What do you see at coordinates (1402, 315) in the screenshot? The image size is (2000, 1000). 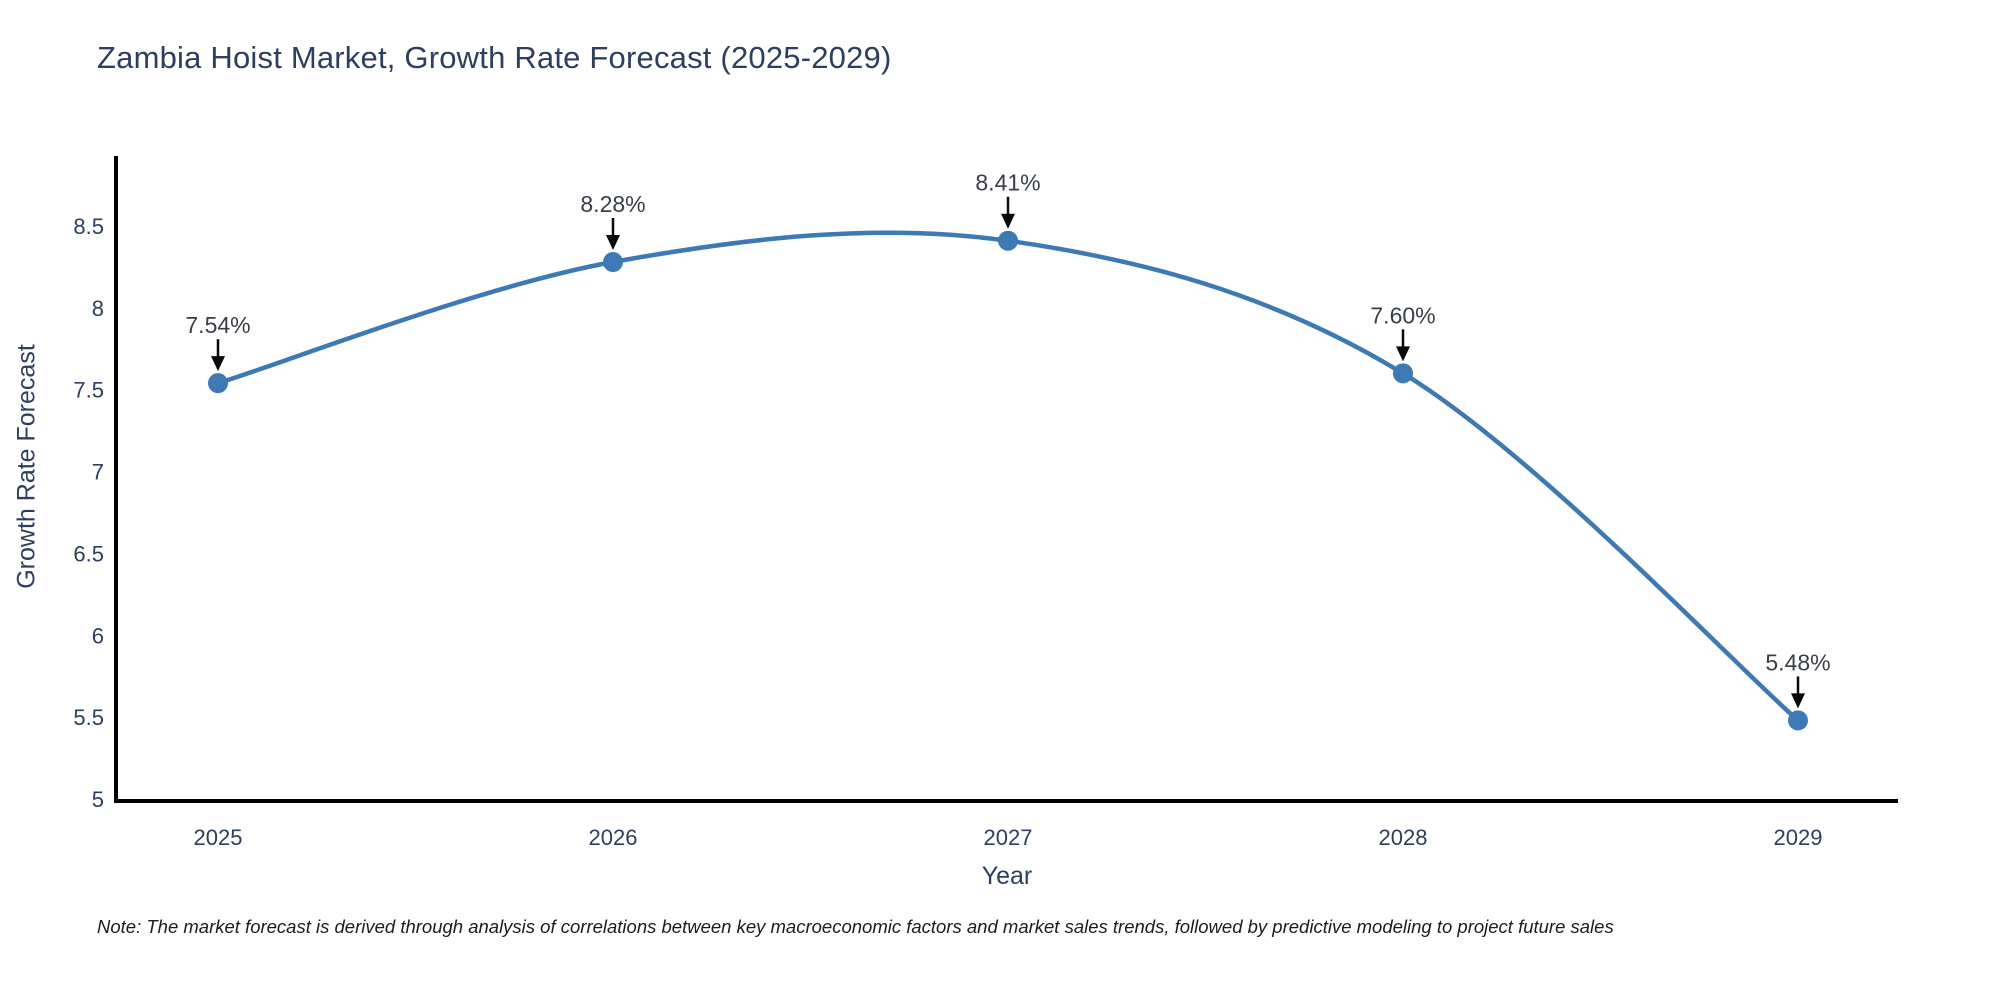 I see `point-label: 7.60%` at bounding box center [1402, 315].